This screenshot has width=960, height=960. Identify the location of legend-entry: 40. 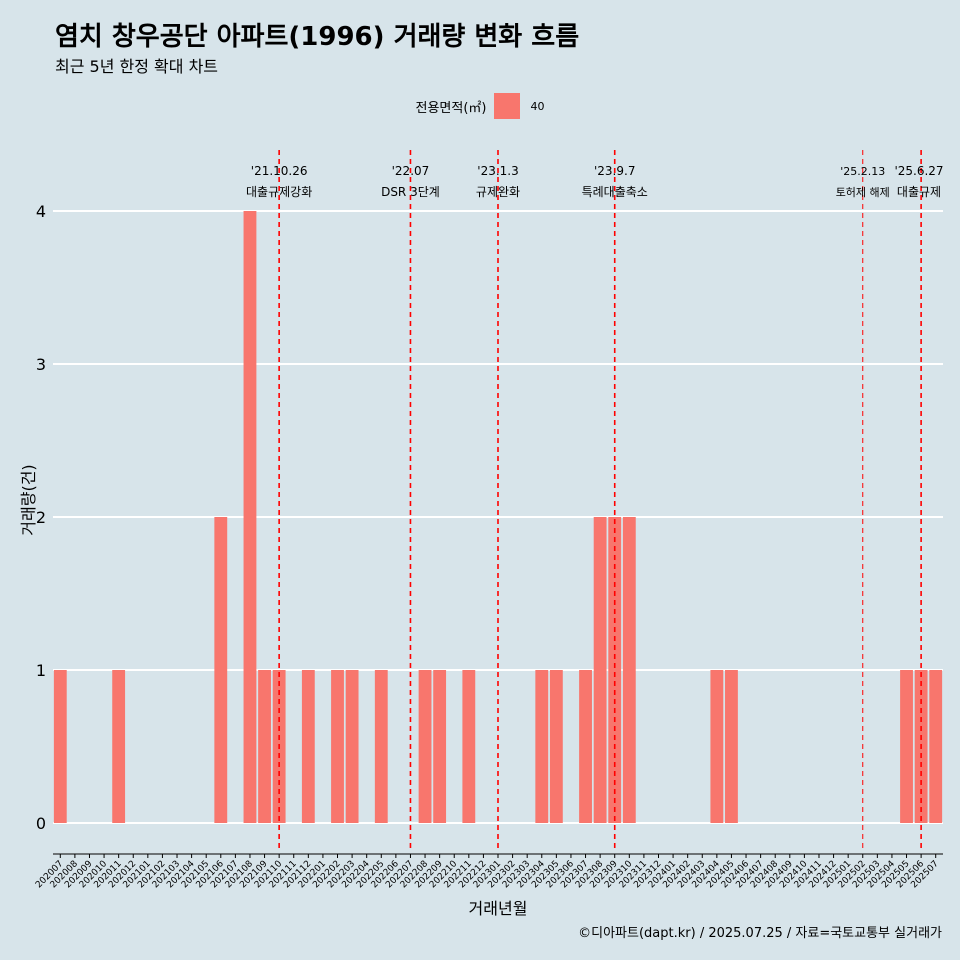
(537, 106).